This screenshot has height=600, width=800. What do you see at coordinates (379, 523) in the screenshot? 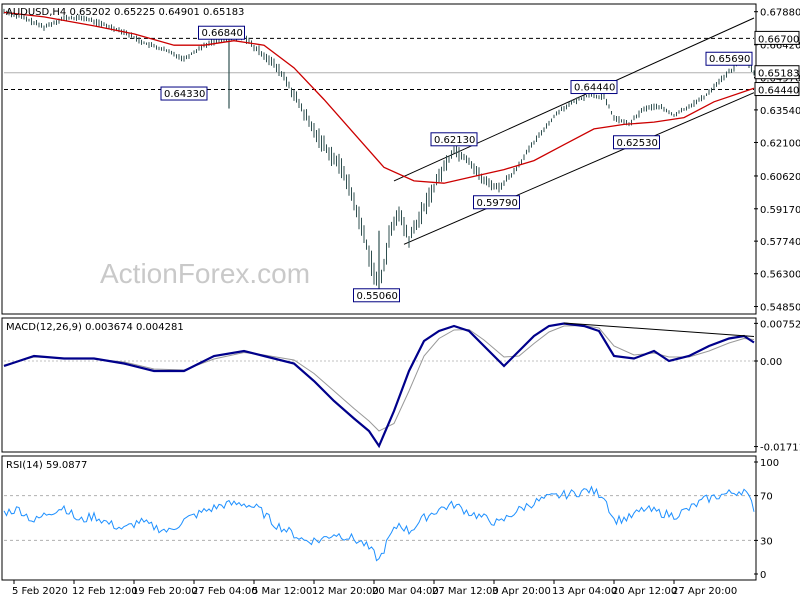
I see `rsi-line` at bounding box center [379, 523].